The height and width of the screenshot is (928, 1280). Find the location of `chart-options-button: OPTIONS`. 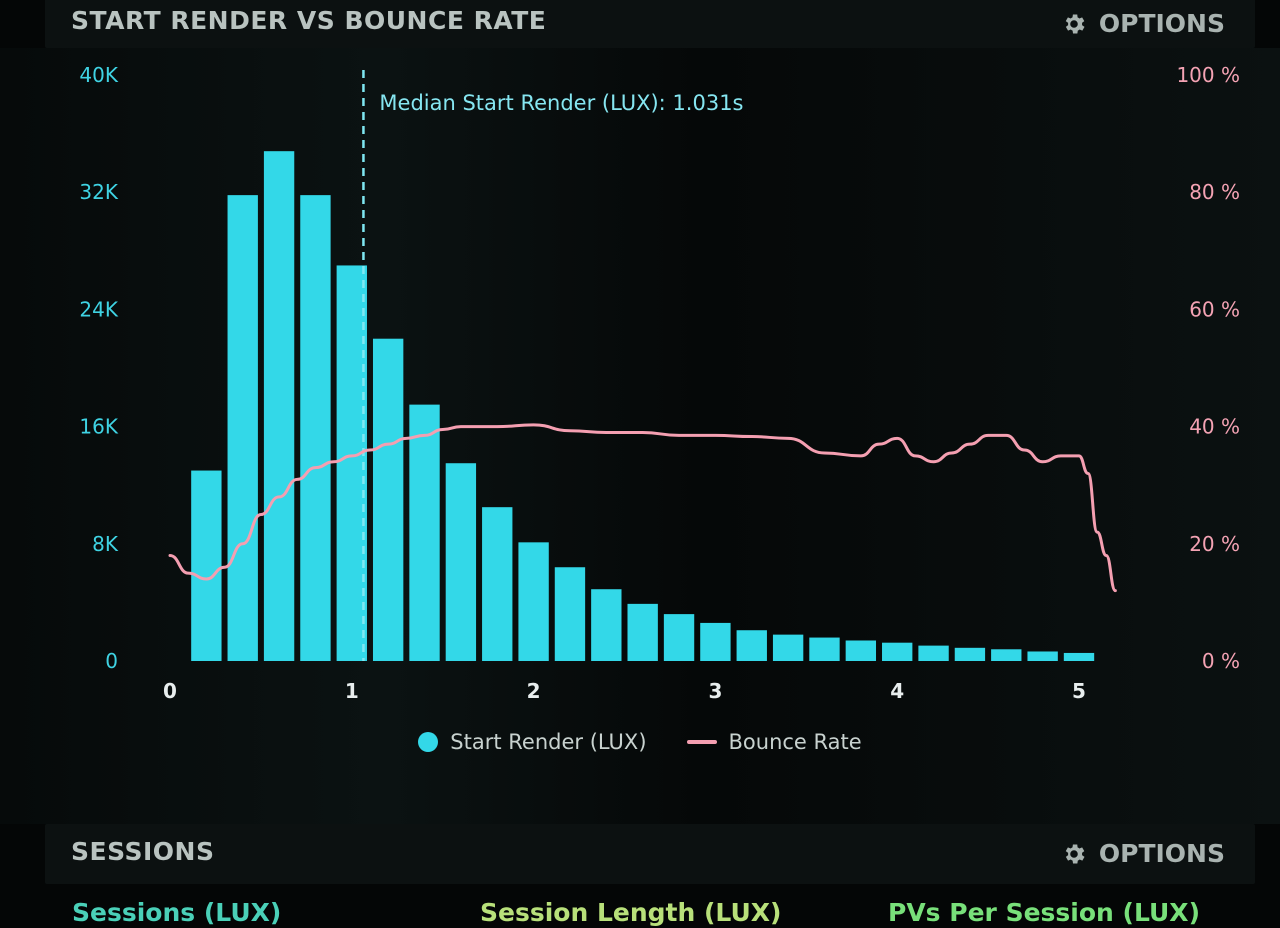

chart-options-button: OPTIONS is located at coordinates (1143, 23).